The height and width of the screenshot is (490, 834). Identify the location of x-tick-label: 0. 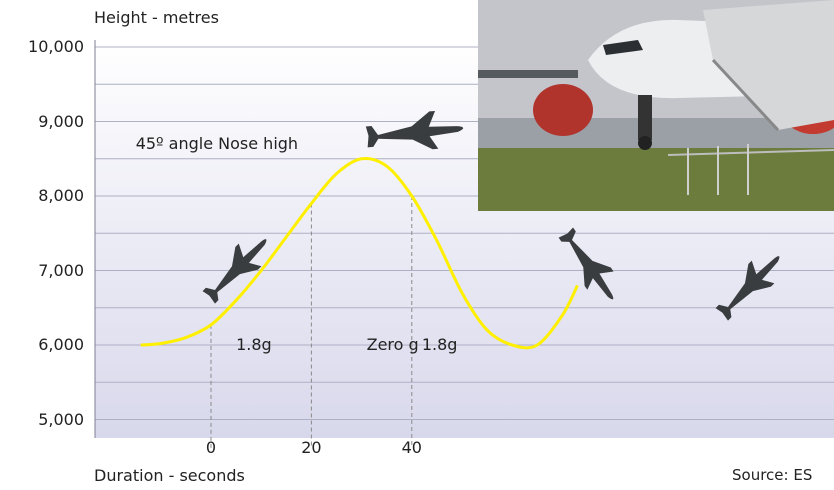
(211, 447).